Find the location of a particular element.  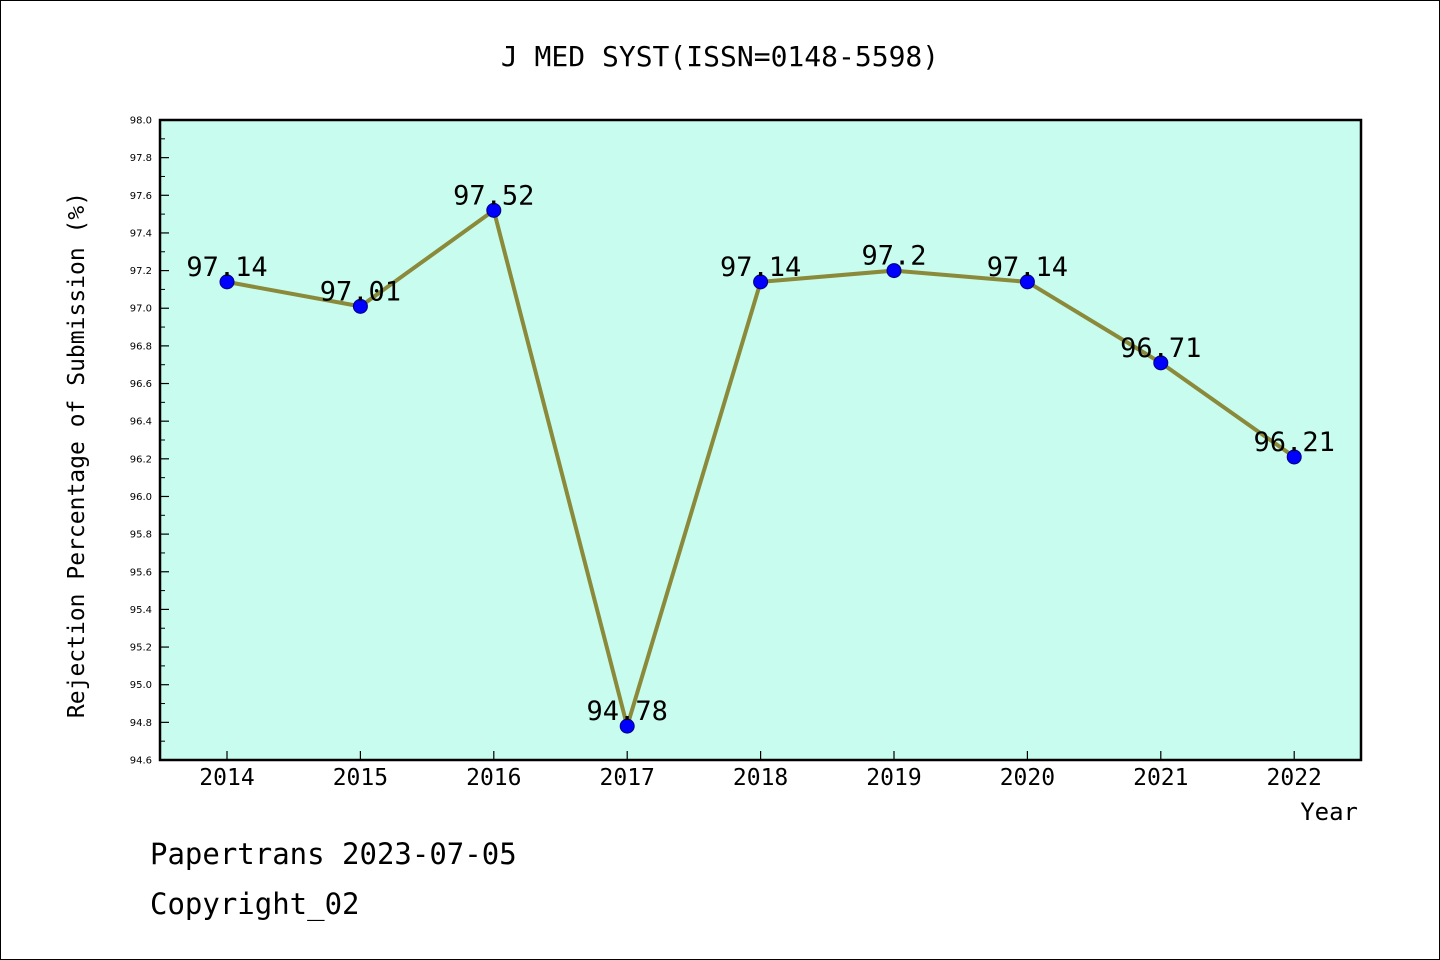

data-label: 97.2 is located at coordinates (893, 256).